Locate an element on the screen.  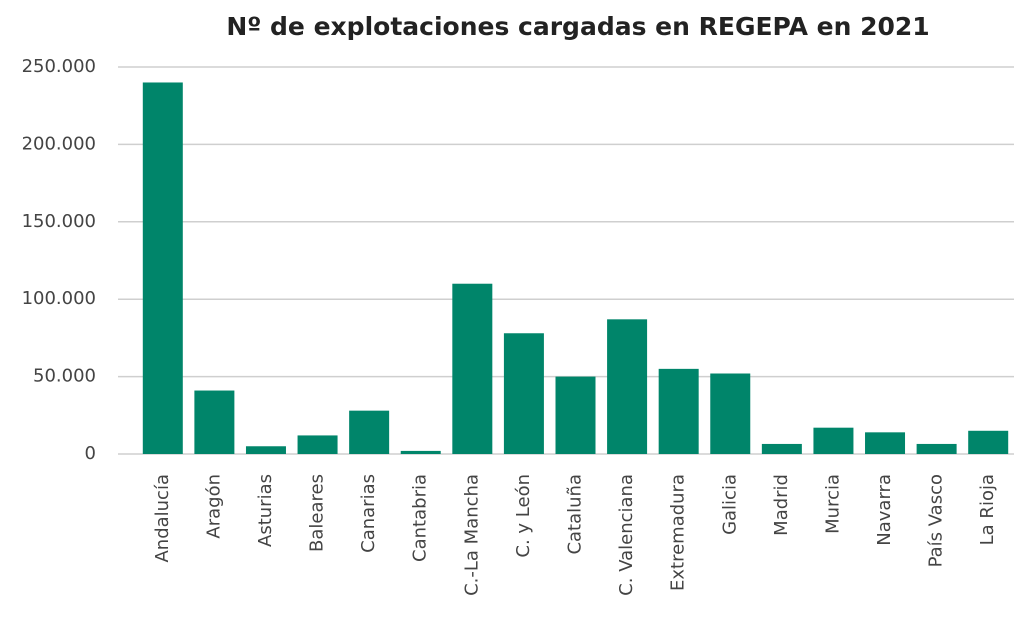
x-tick-label: Cantabria is located at coordinates (420, 518).